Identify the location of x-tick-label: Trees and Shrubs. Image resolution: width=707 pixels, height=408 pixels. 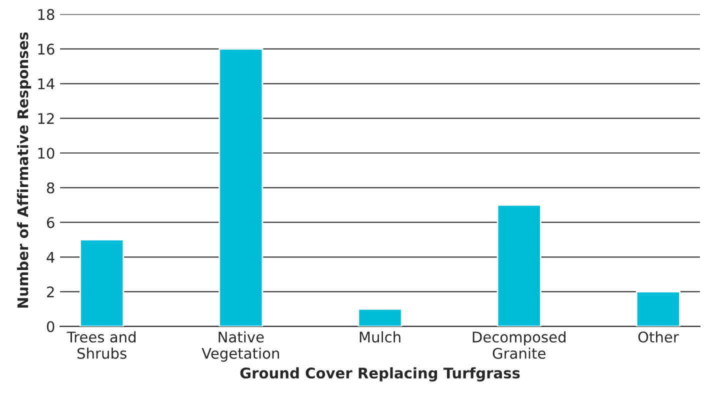
(101, 345).